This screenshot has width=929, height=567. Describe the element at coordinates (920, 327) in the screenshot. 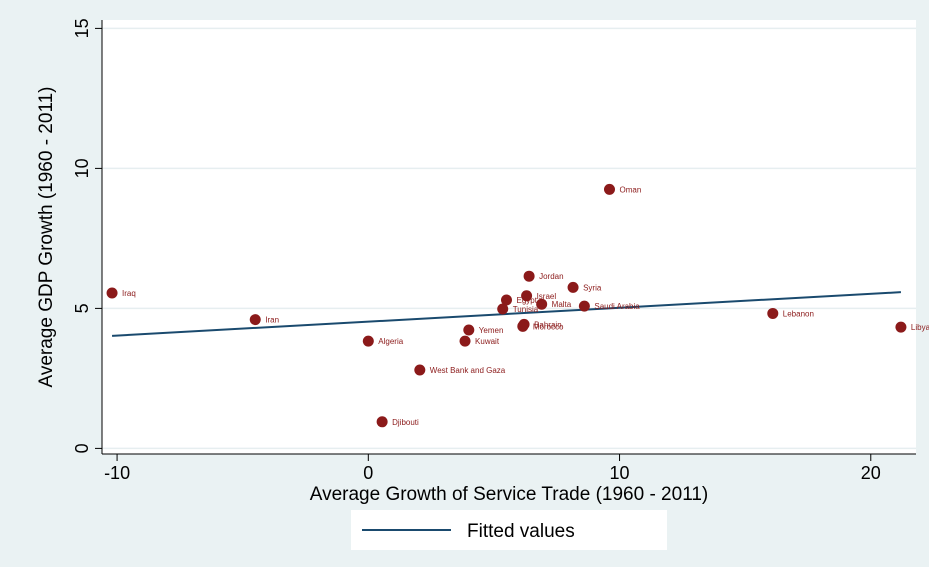

I see `data-point-label: Libya` at that location.